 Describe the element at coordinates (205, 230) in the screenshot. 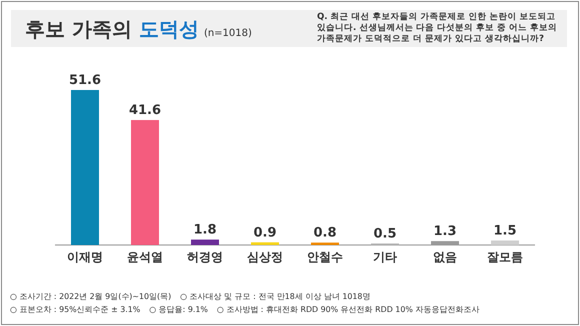

I see `data-label: 1.8` at that location.